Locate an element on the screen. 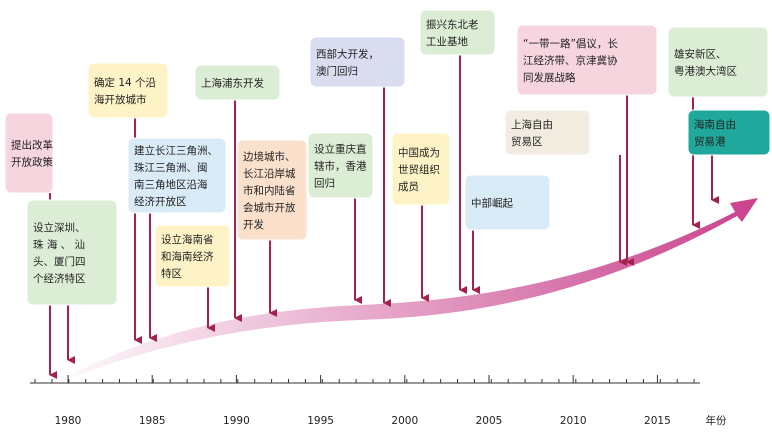 This screenshot has height=448, width=772. event-text: 西部大开发， is located at coordinates (347, 54).